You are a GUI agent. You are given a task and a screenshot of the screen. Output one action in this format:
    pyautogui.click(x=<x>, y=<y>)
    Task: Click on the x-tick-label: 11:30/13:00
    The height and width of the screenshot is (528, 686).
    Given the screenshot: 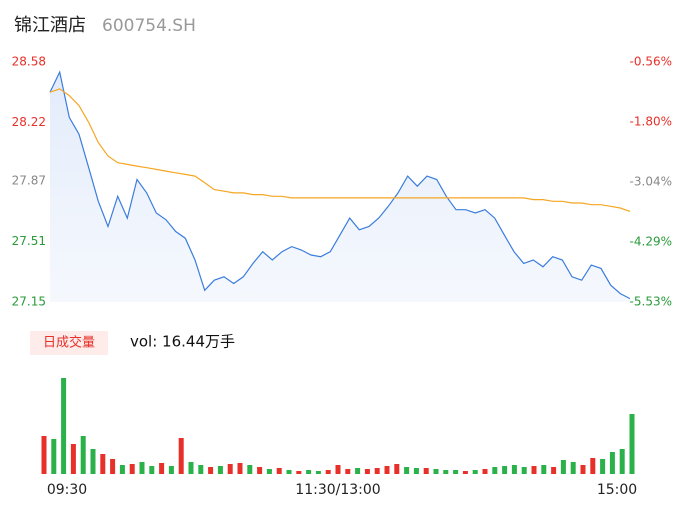 What is the action you would take?
    pyautogui.click(x=337, y=490)
    